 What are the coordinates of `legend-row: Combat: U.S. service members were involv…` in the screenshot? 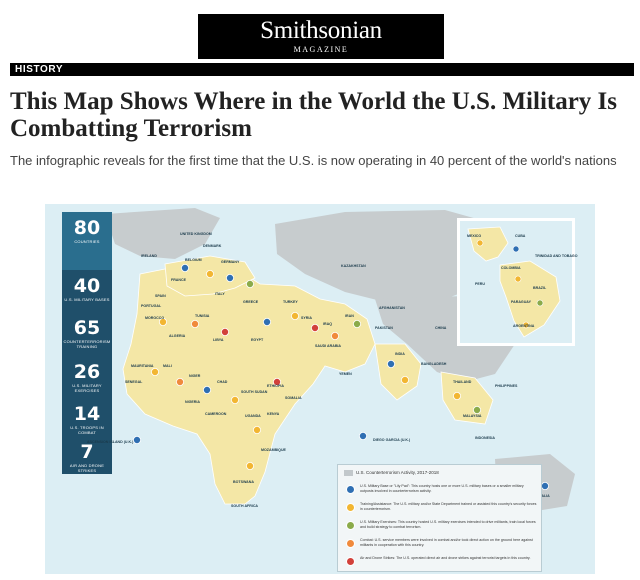 It's located at (441, 545).